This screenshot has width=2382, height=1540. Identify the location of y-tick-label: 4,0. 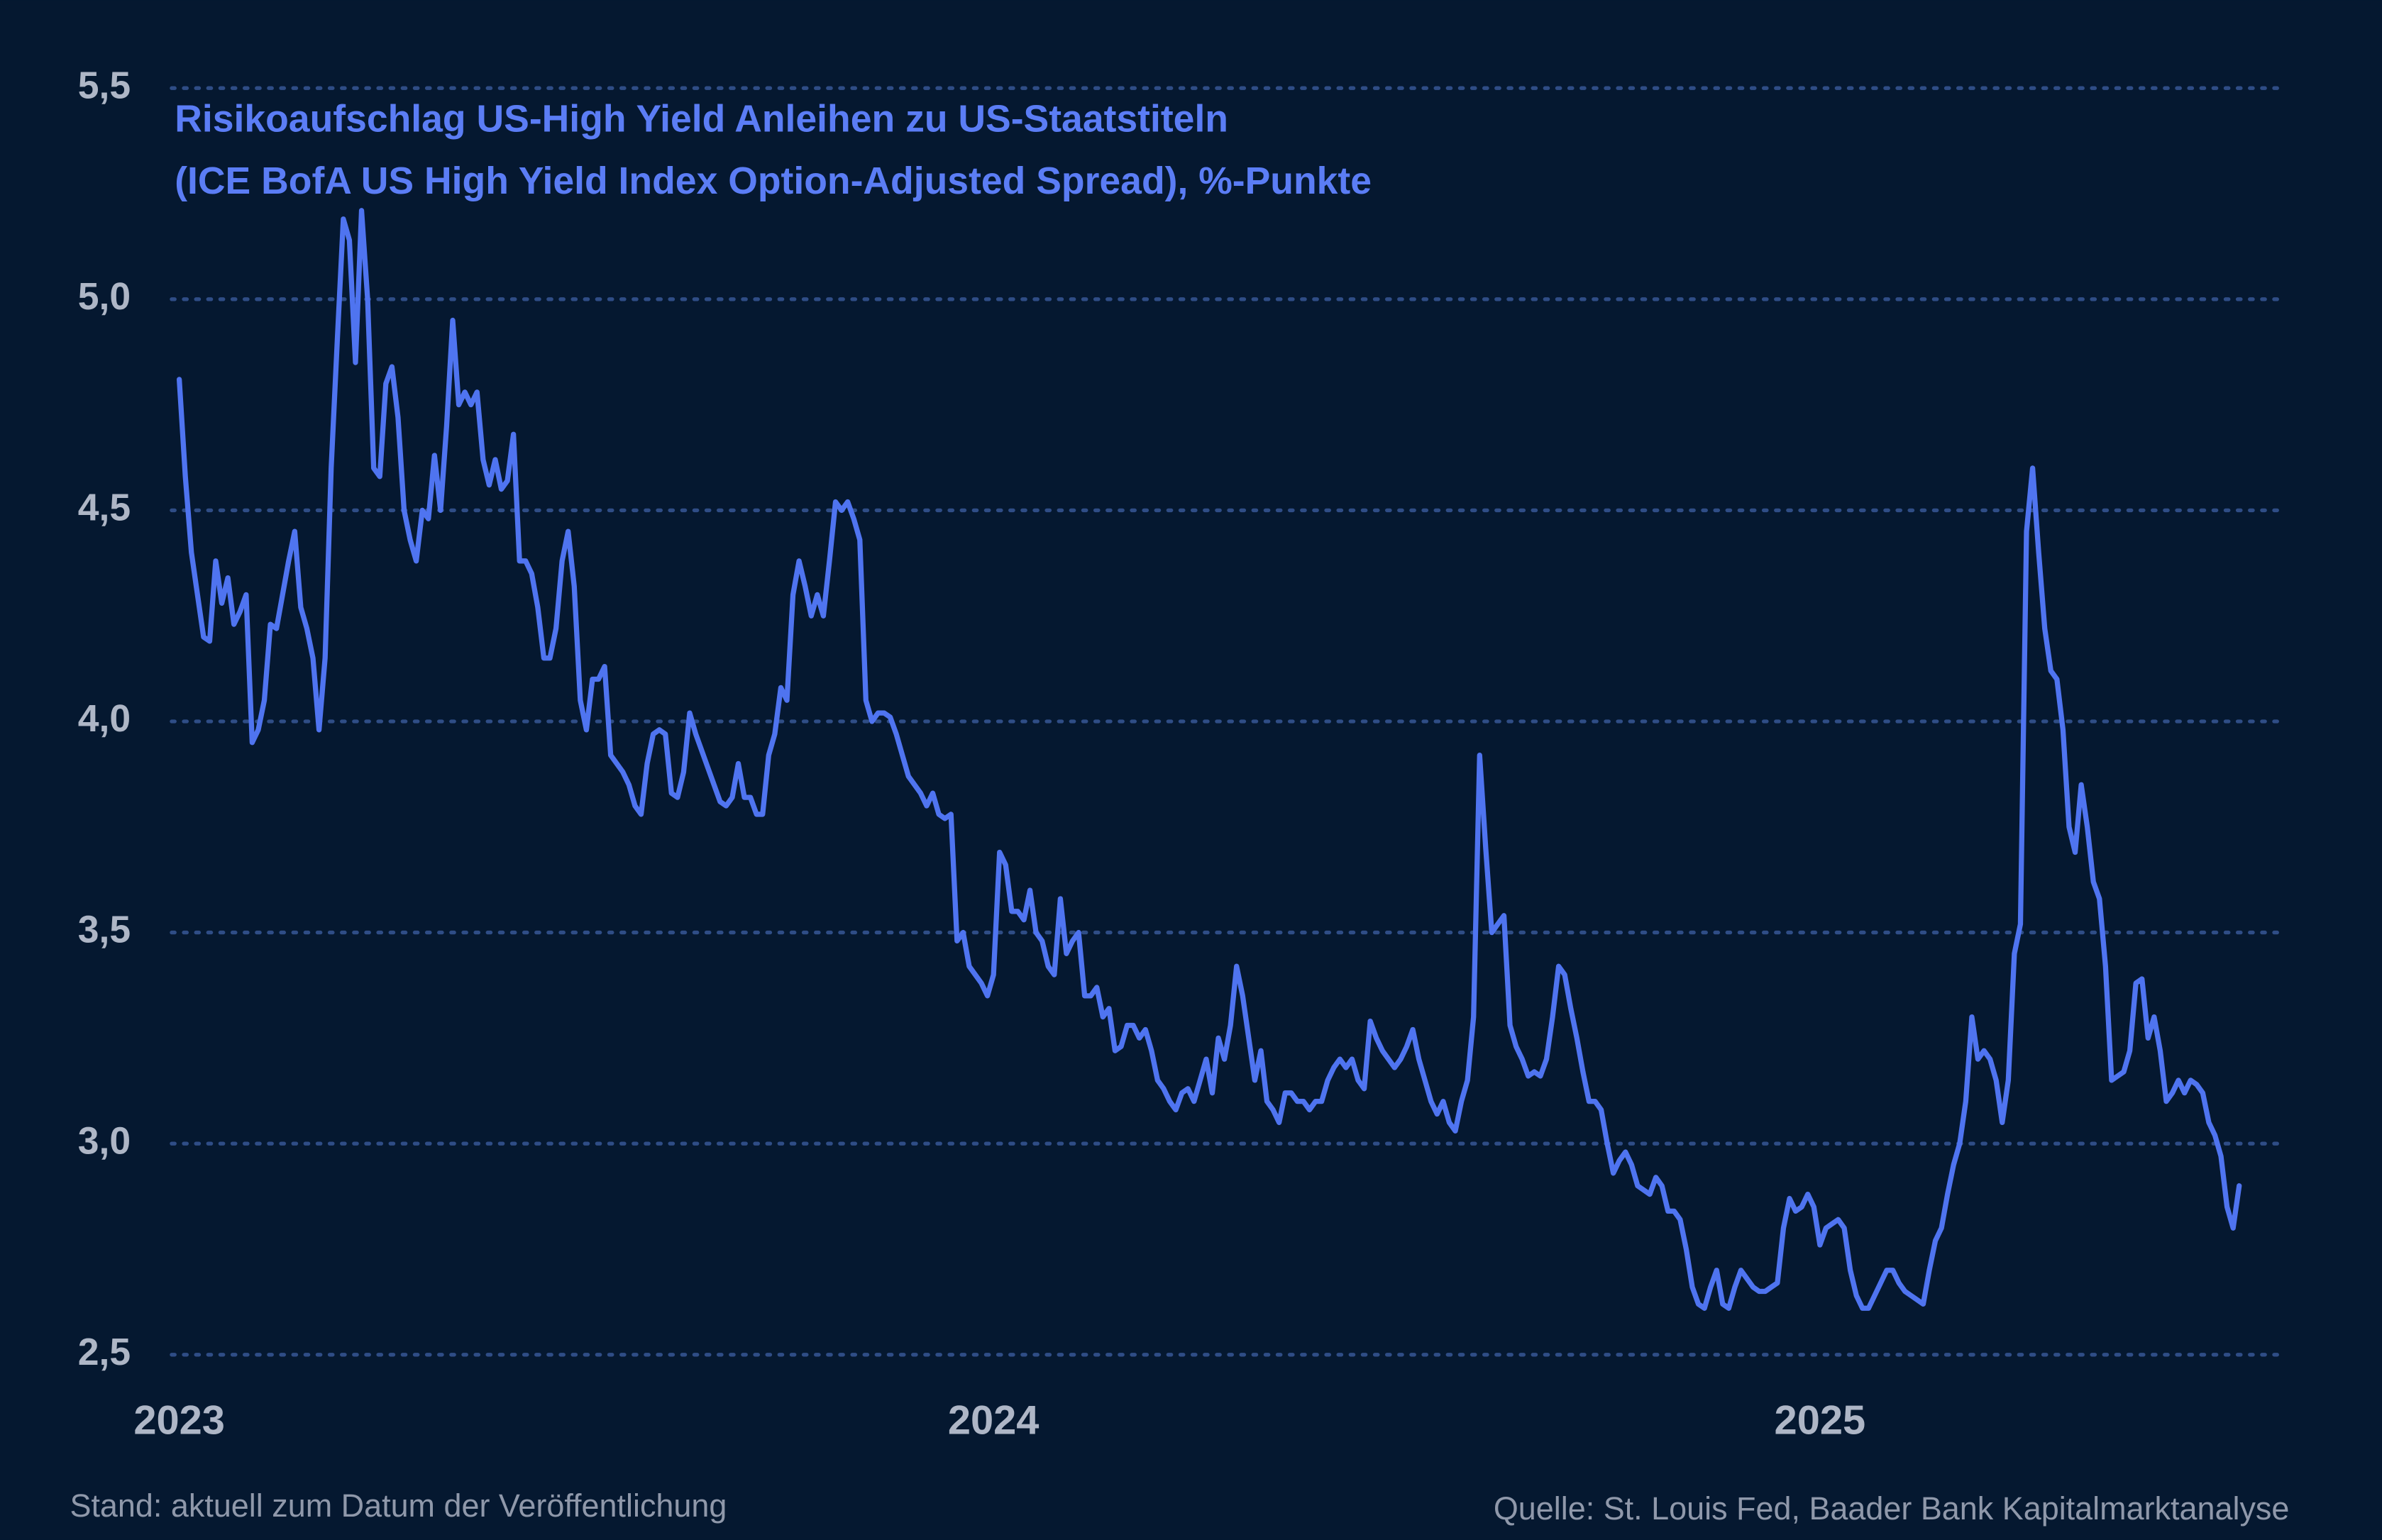
(104, 719).